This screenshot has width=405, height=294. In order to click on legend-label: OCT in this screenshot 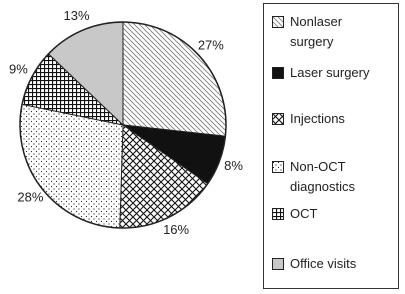, I will do `click(304, 213)`.